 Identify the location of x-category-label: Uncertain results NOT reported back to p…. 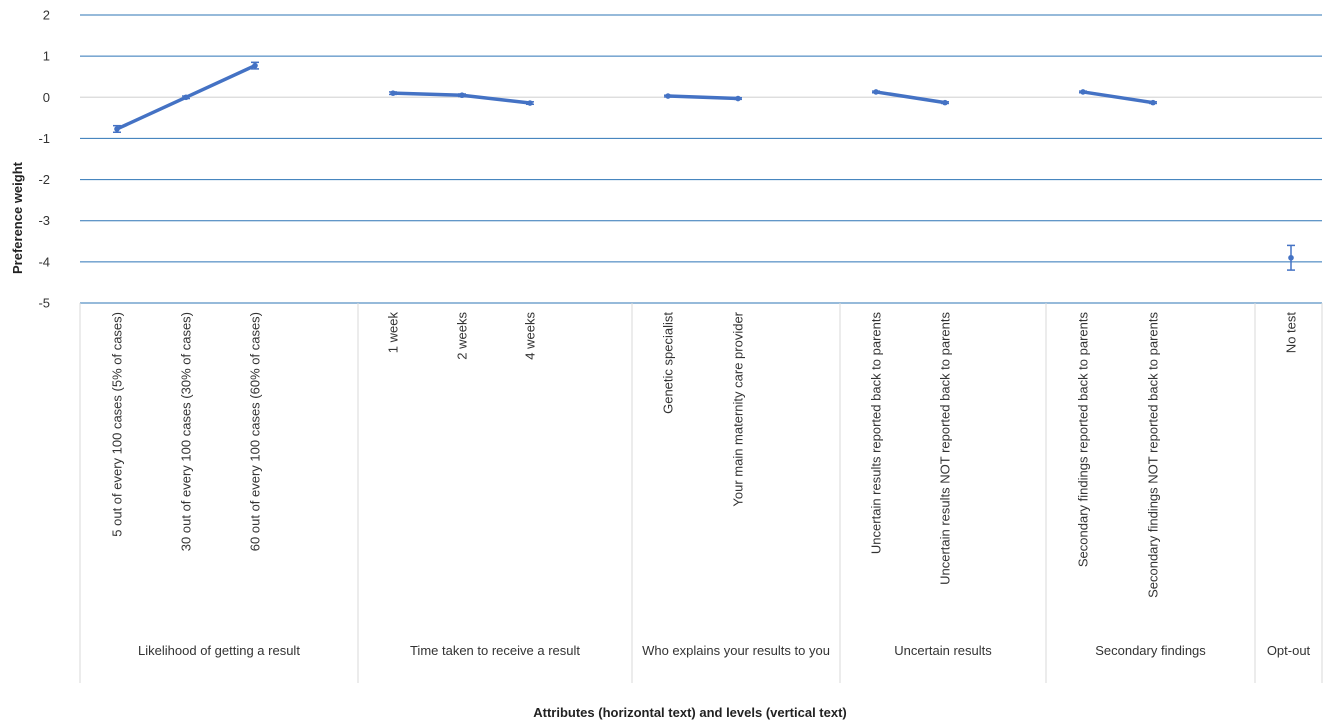
(945, 448).